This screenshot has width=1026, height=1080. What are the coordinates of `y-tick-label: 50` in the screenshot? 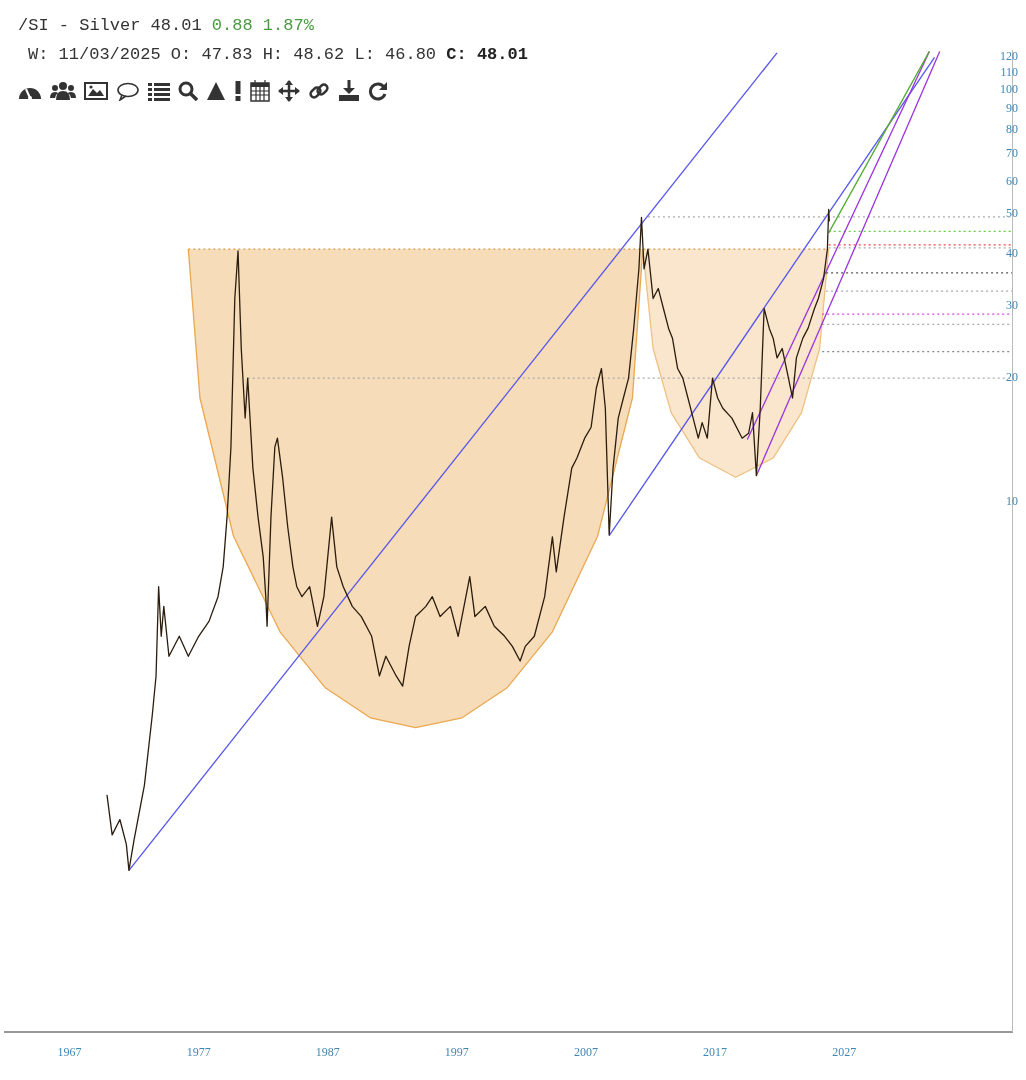 It's located at (1012, 213).